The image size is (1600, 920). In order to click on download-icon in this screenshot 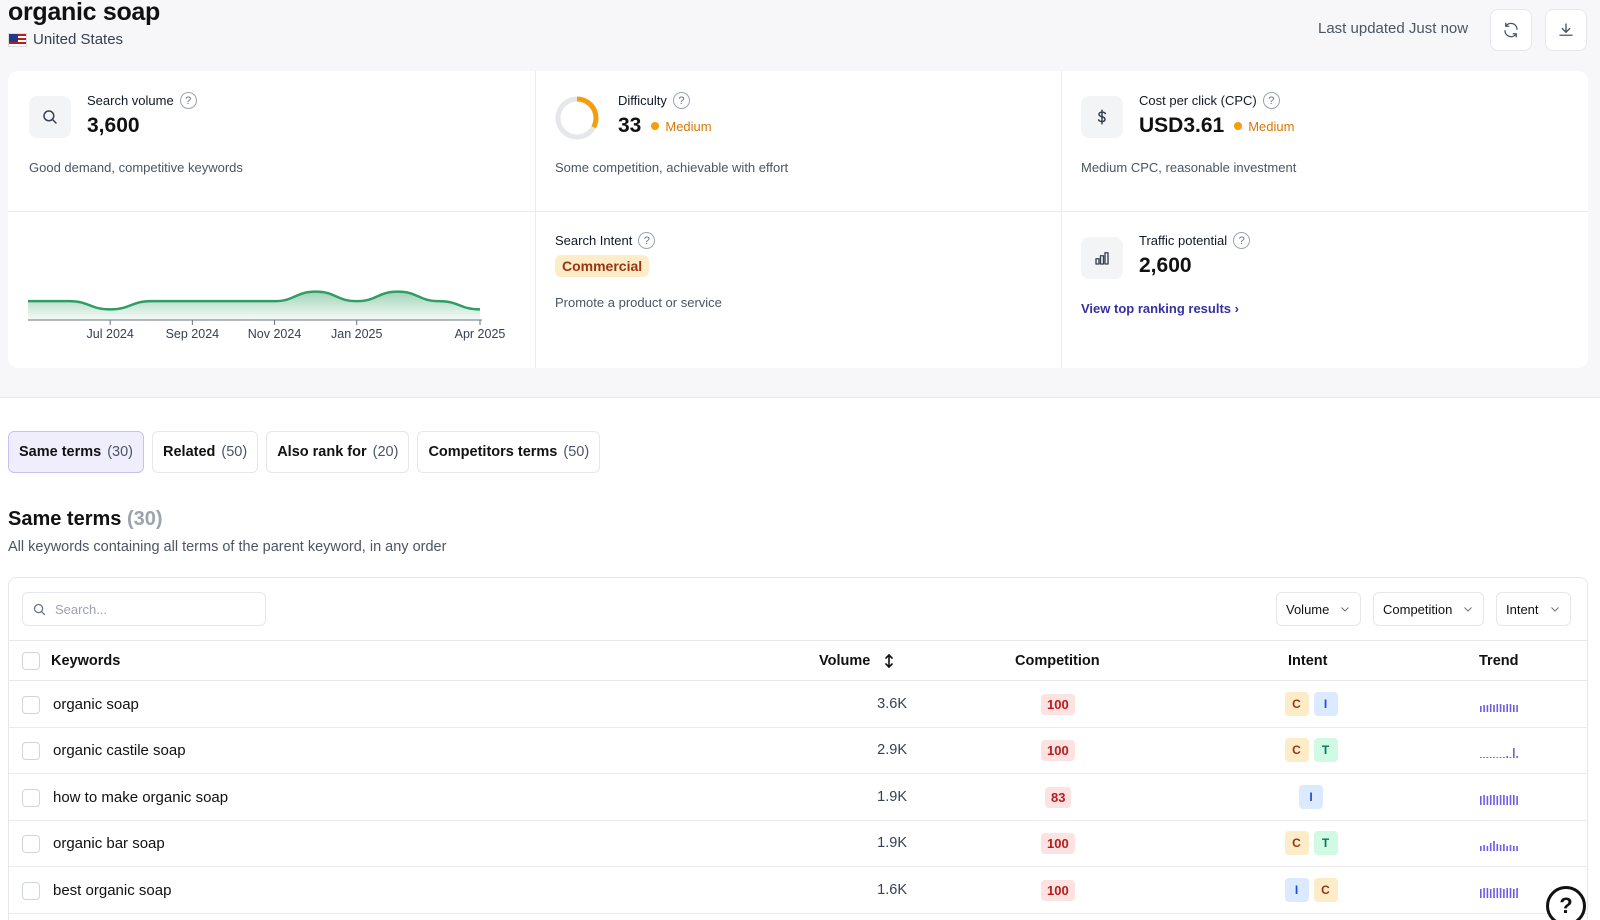, I will do `click(1566, 29)`.